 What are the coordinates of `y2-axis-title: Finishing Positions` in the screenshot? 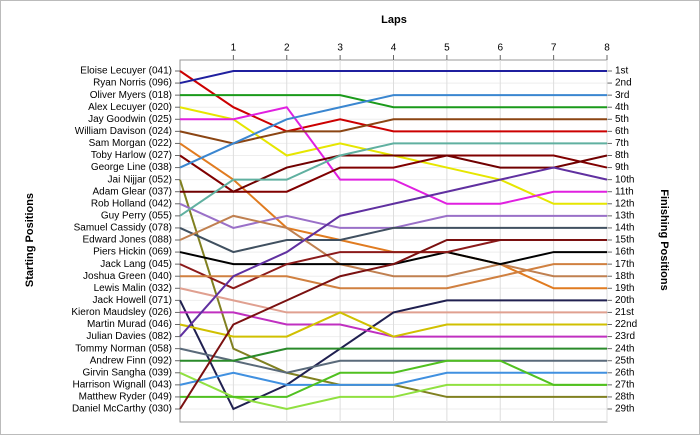 It's located at (664, 239).